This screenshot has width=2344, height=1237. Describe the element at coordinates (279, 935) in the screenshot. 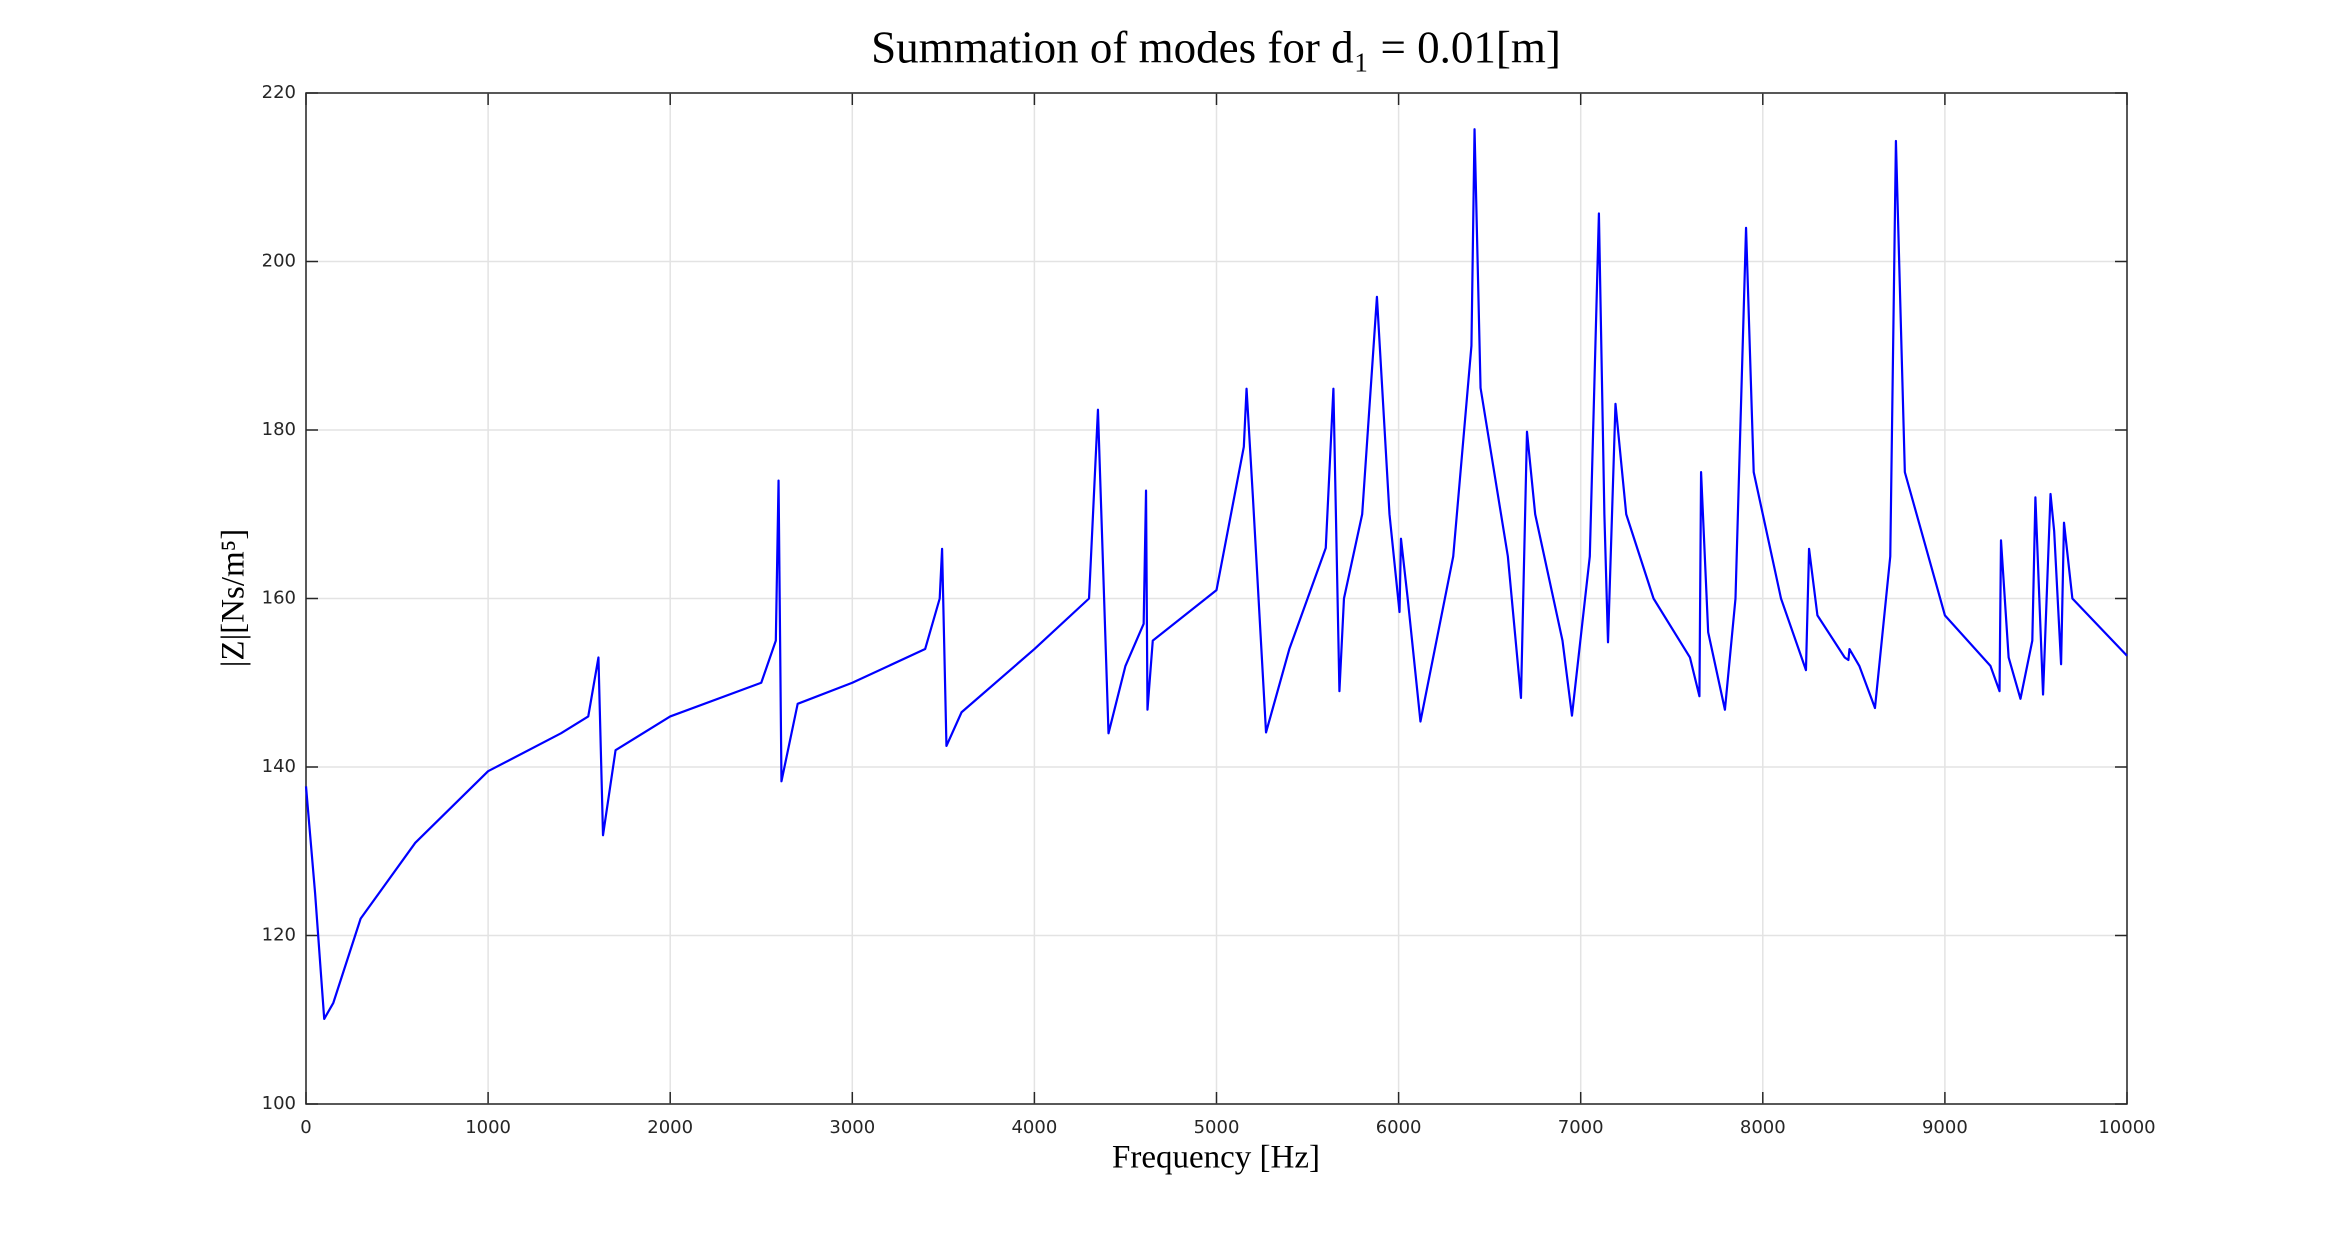

I see `y-tick-label: 120` at that location.